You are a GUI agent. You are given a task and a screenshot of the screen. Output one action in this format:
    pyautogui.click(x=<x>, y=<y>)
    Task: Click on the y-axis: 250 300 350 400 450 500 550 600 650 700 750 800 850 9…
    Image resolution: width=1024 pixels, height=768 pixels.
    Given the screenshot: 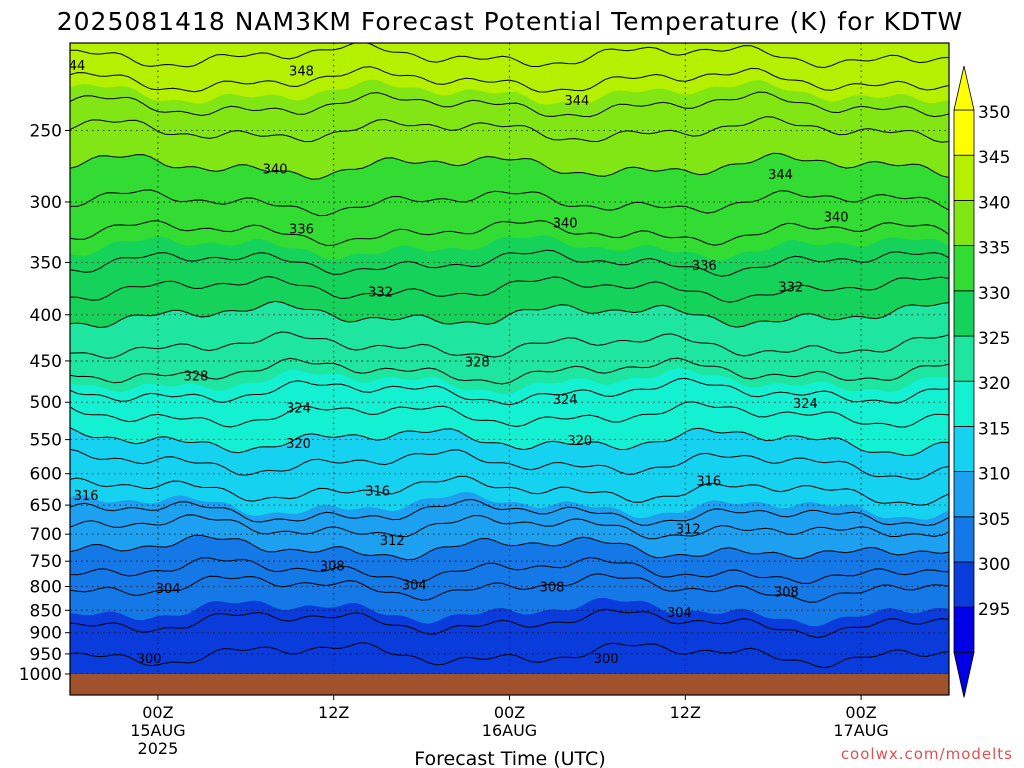 What is the action you would take?
    pyautogui.click(x=44, y=403)
    